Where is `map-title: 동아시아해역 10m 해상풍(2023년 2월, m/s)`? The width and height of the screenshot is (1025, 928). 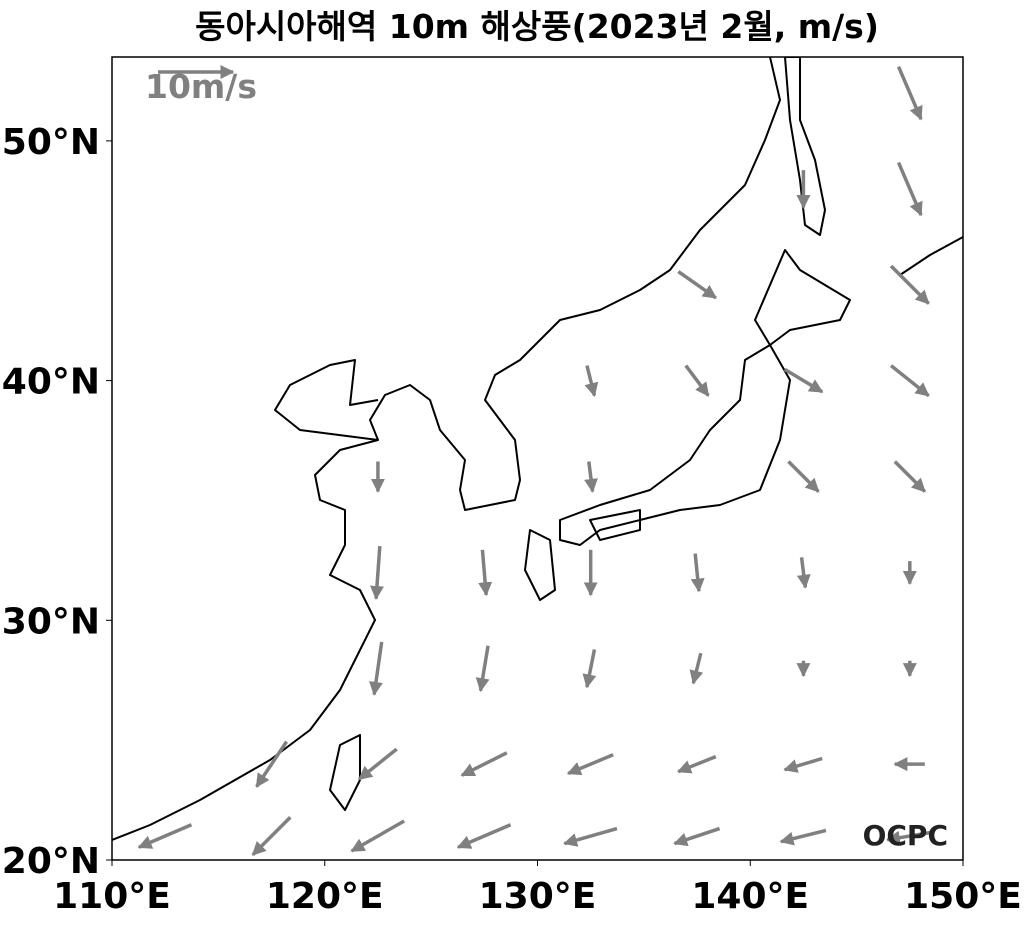
map-title: 동아시아해역 10m 해상풍(2023년 2월, m/s) is located at coordinates (537, 26).